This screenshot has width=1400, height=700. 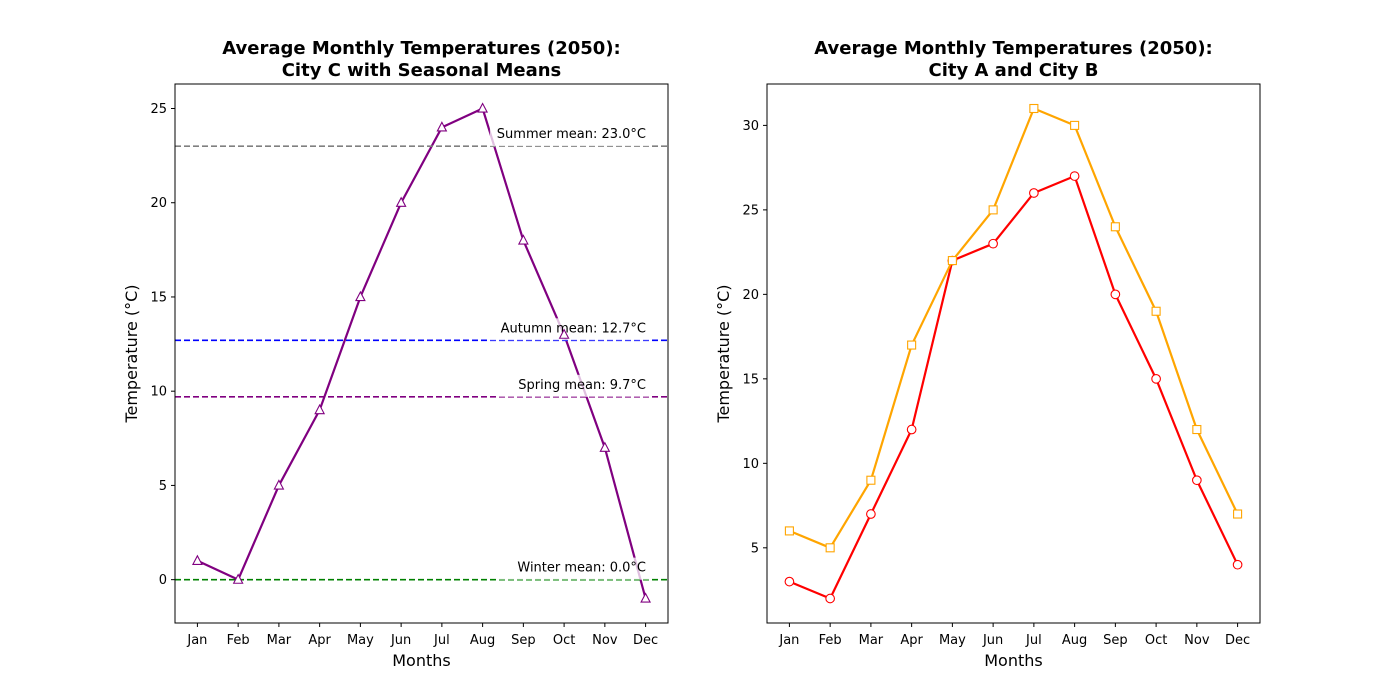 I want to click on data-point-series-1-jul, so click(x=1034, y=108).